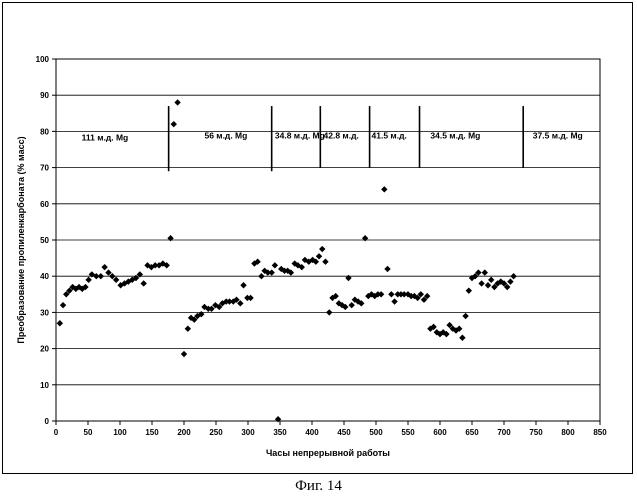 The height and width of the screenshot is (500, 637). Describe the element at coordinates (44, 168) in the screenshot. I see `y-tick-label: 70` at that location.